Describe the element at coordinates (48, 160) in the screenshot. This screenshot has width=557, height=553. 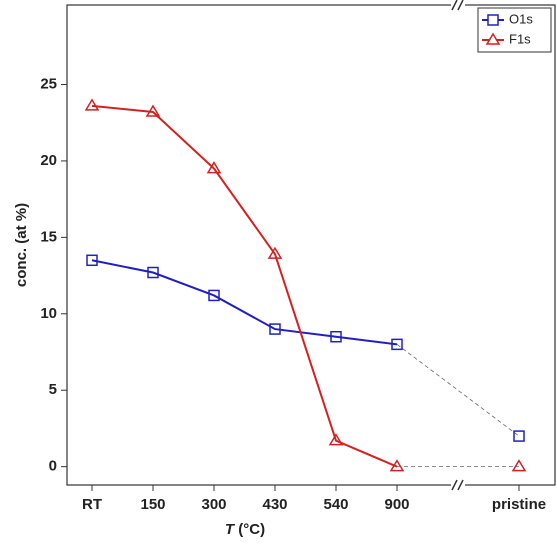
I see `y-tick-label: 20` at that location.